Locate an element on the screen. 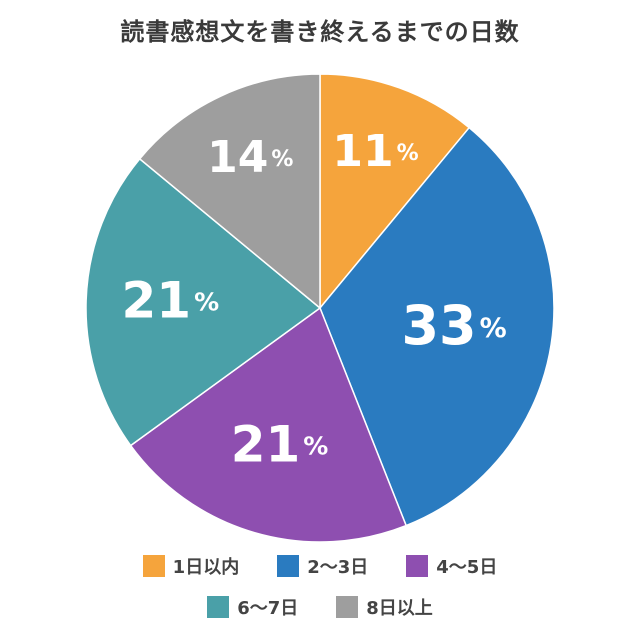 Image resolution: width=640 pixels, height=640 pixels. data-label-4-5days: 21% is located at coordinates (280, 444).